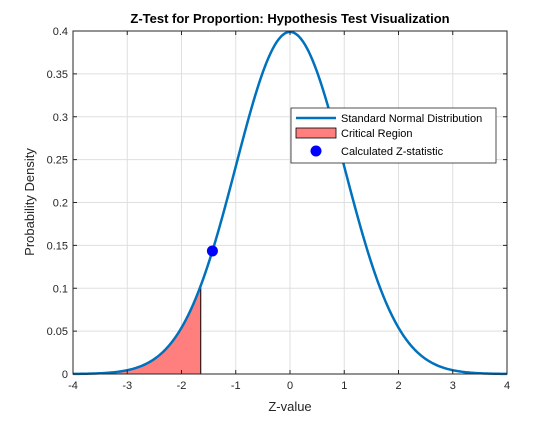 This screenshot has height=425, width=560. What do you see at coordinates (60, 32) in the screenshot?
I see `y-tick-label: 0.4` at bounding box center [60, 32].